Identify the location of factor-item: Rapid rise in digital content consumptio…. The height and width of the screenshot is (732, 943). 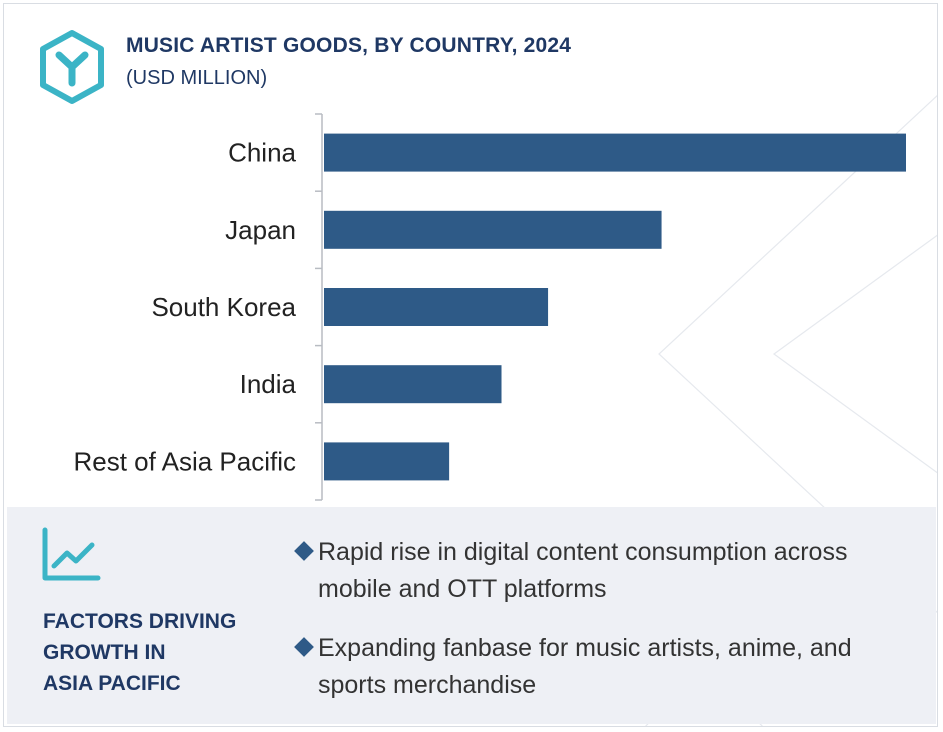
(603, 571).